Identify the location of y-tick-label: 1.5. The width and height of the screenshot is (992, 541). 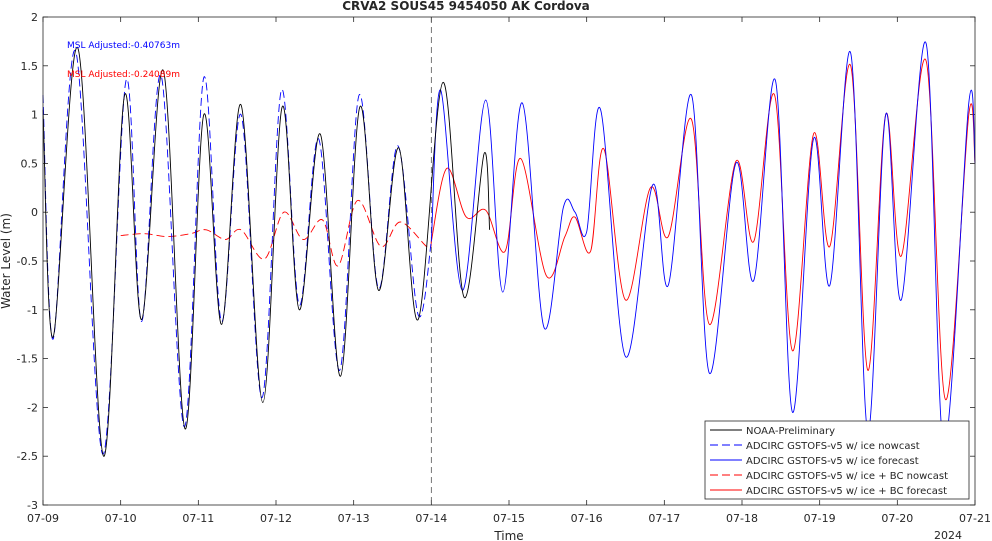
(30, 66).